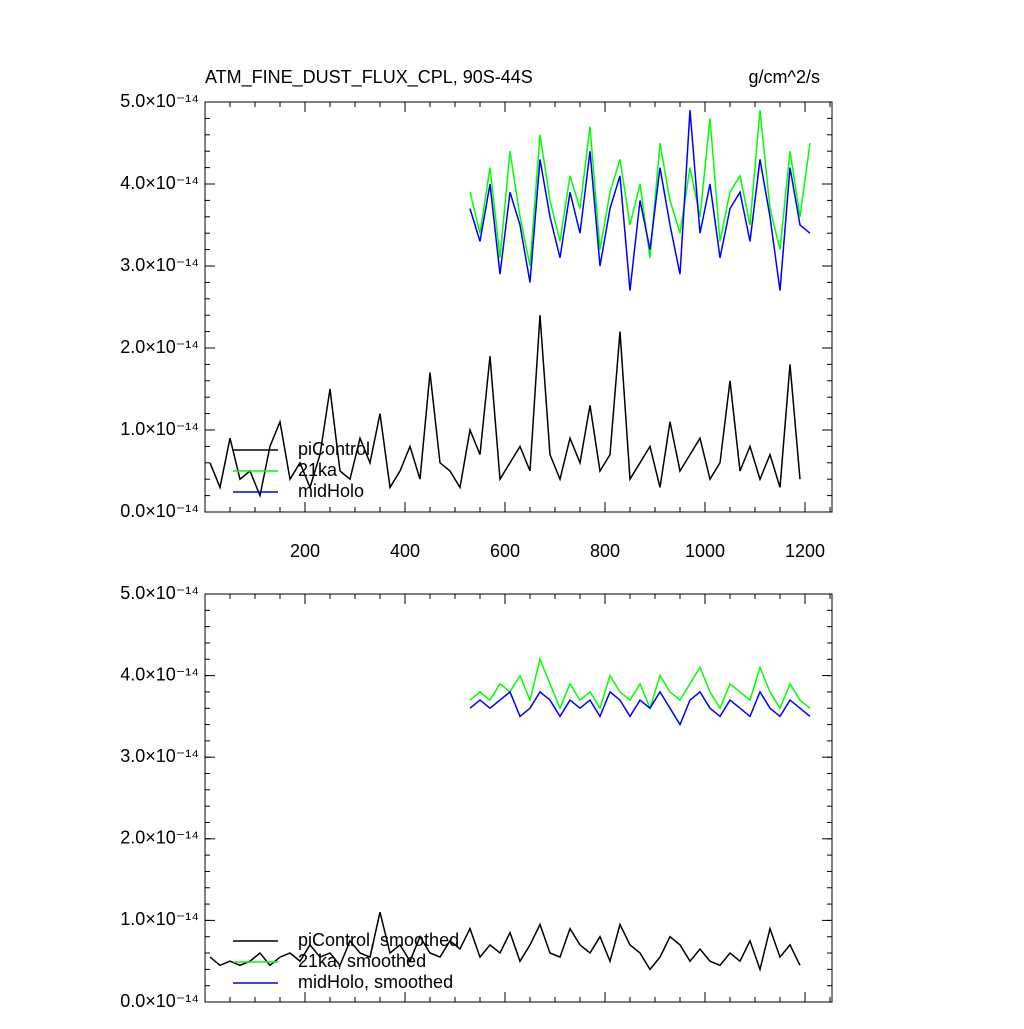 The width and height of the screenshot is (1024, 1029). I want to click on x-tick-label: 600, so click(505, 551).